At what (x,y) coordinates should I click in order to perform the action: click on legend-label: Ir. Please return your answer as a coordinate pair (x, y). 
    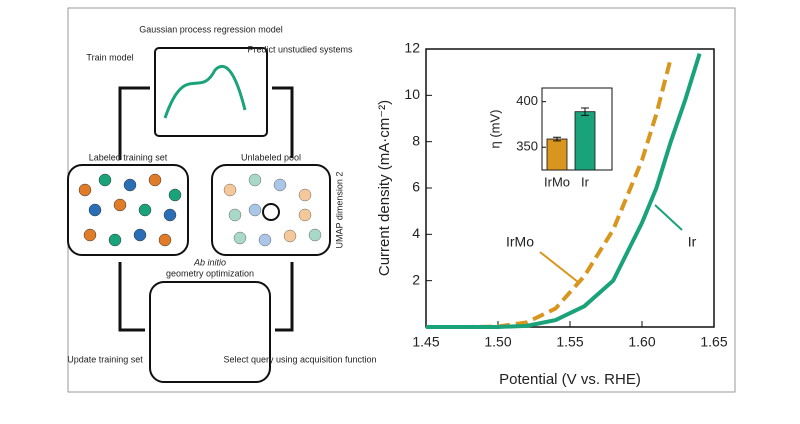
    Looking at the image, I should click on (692, 242).